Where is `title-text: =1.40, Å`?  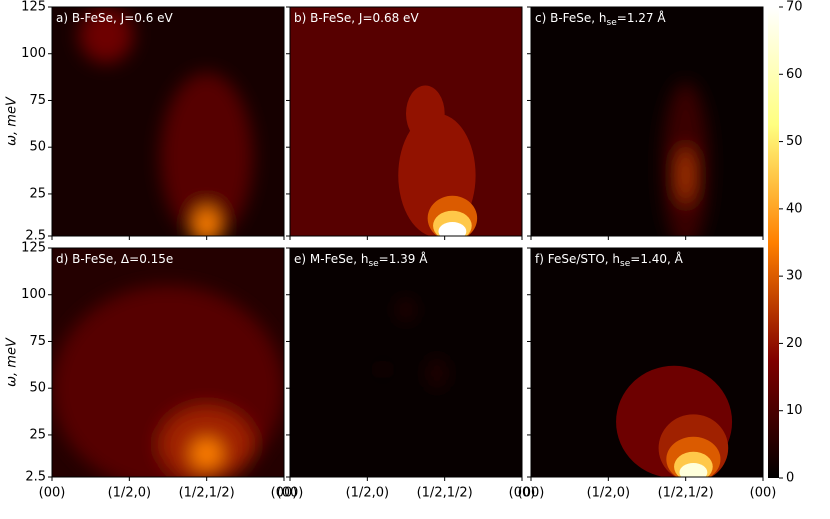
title-text: =1.40, Å is located at coordinates (656, 258).